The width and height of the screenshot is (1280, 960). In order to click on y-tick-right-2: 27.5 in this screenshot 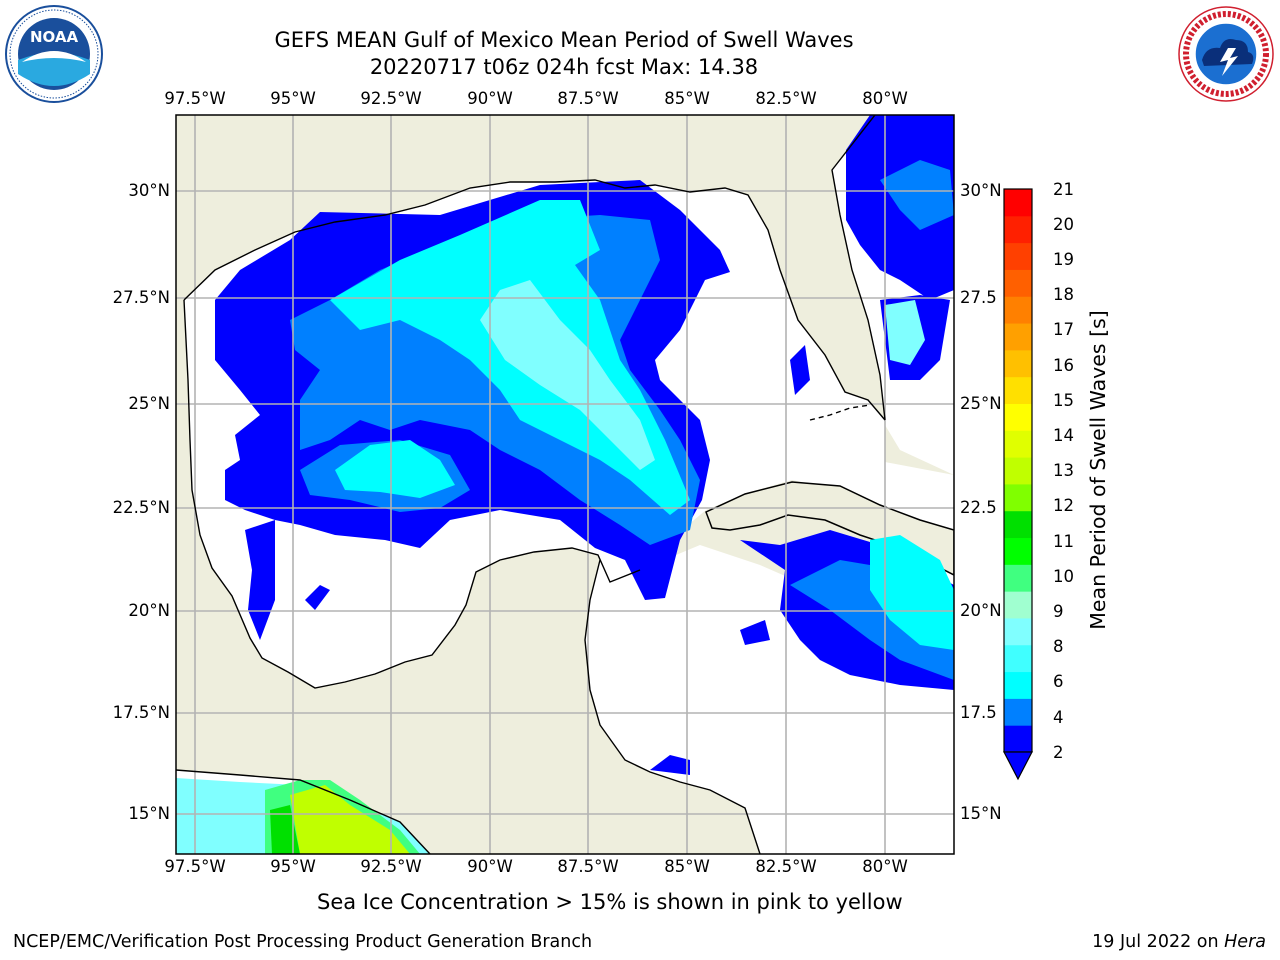, I will do `click(978, 297)`.